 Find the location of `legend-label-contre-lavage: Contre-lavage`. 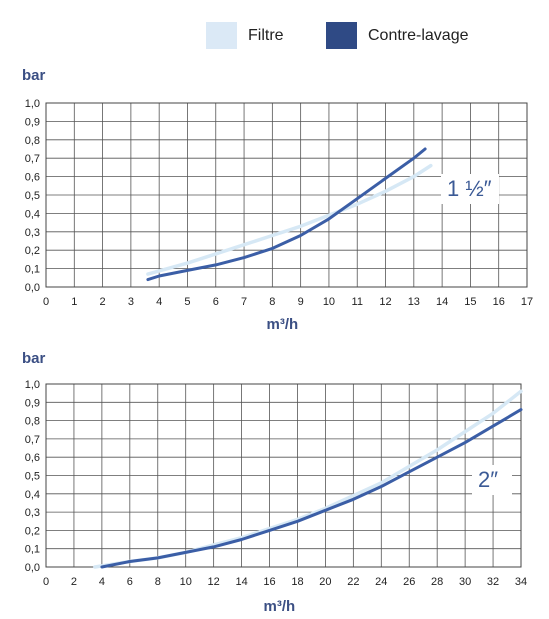

legend-label-contre-lavage: Contre-lavage is located at coordinates (418, 35).